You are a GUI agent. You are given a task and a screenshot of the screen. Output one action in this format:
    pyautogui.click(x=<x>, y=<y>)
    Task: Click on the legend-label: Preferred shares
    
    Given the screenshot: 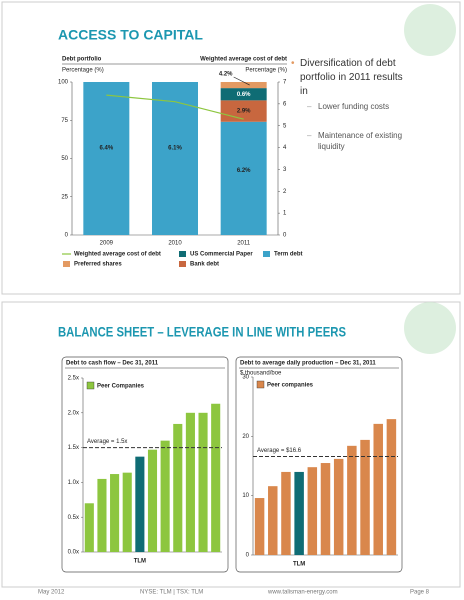 What is the action you would take?
    pyautogui.click(x=98, y=265)
    